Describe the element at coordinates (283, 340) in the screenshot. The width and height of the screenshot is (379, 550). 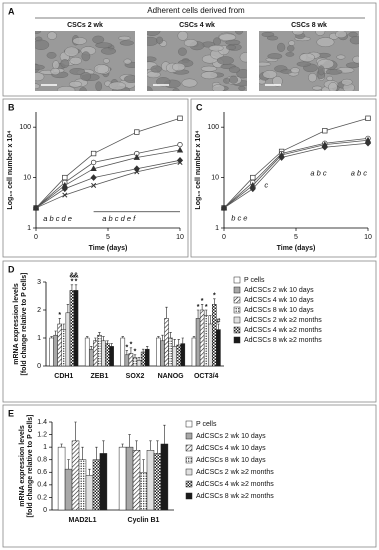
I see `legend-label: AdCSCs 8 wk ≥2 months` at that location.